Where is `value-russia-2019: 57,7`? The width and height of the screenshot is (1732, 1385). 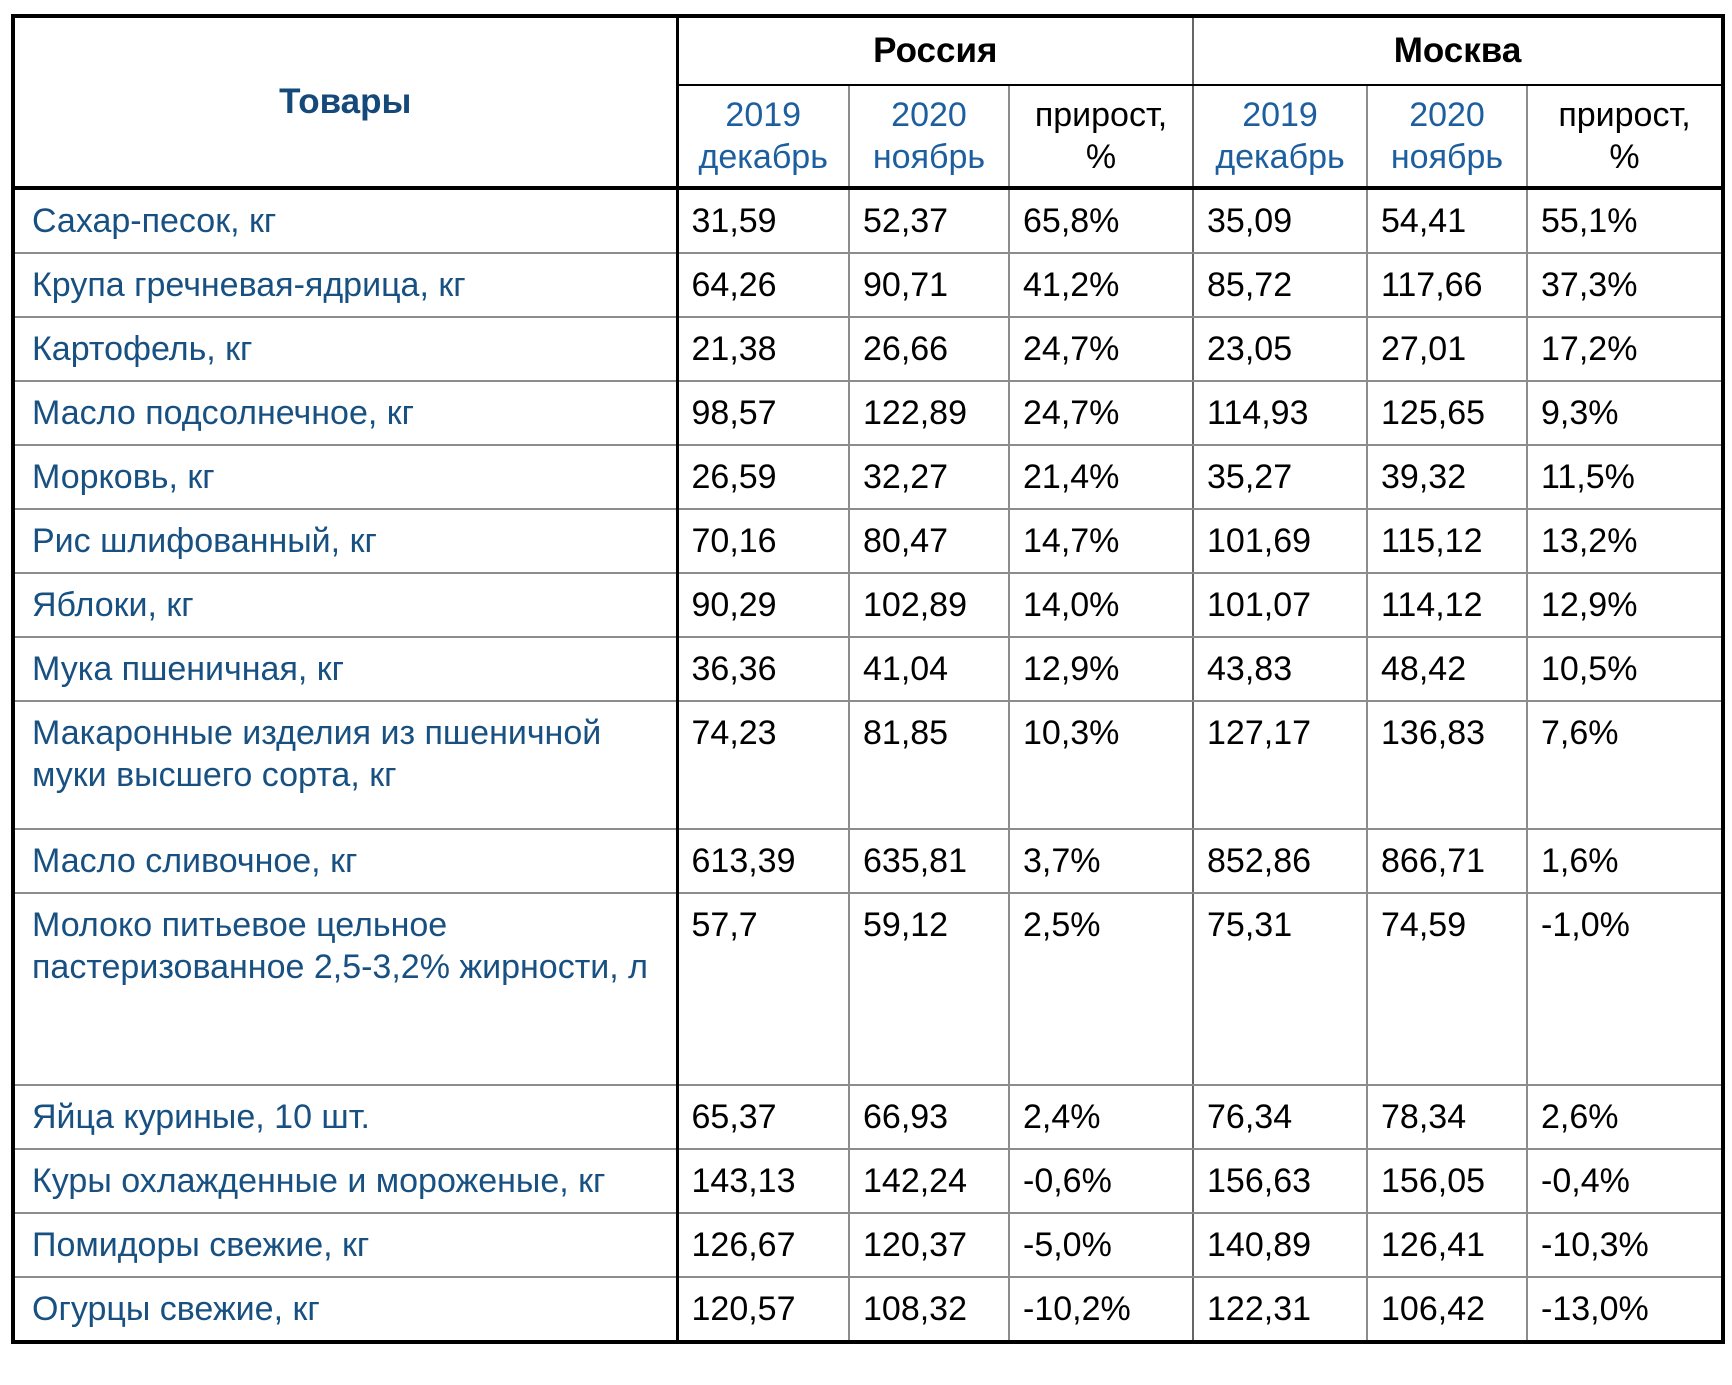
value-russia-2019: 57,7 is located at coordinates (763, 989).